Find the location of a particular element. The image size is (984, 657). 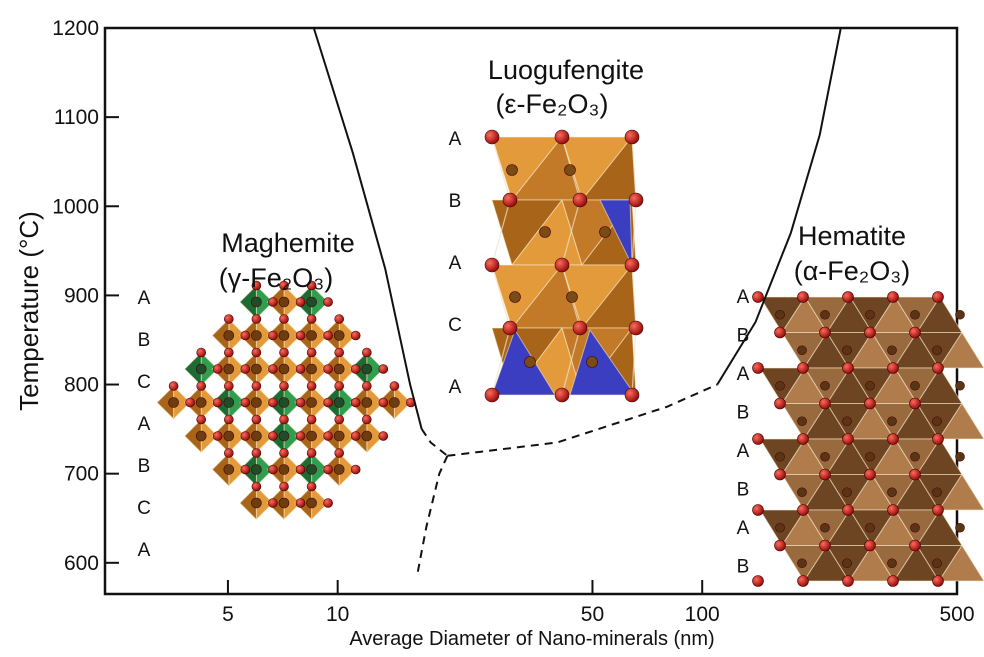

hematite-formula: (α-Fe₂O₃) is located at coordinates (852, 271).